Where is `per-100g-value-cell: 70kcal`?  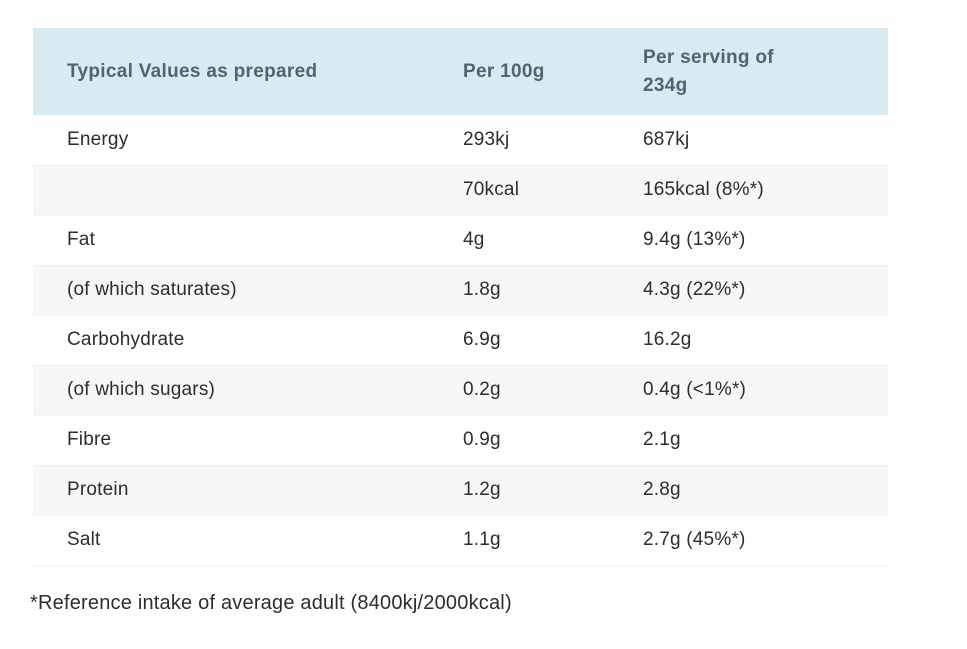 per-100g-value-cell: 70kcal is located at coordinates (491, 189).